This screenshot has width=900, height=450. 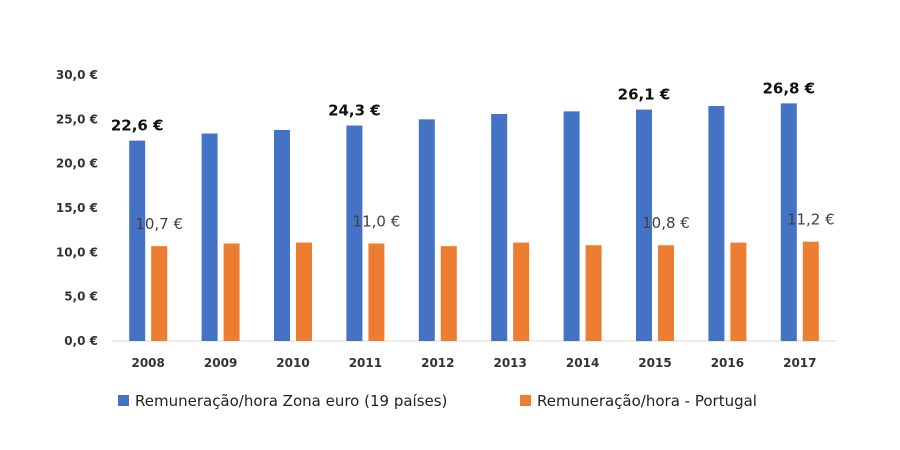 What do you see at coordinates (81, 341) in the screenshot?
I see `y-tick-label: 0,0 €` at bounding box center [81, 341].